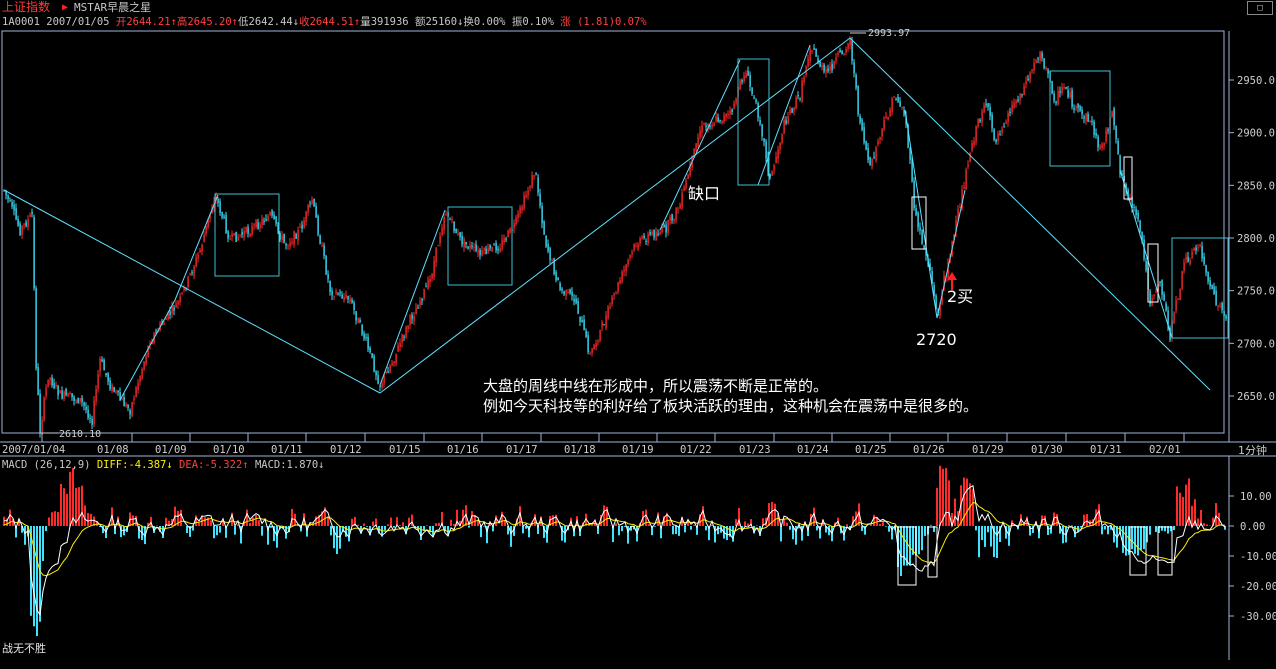 This screenshot has width=1276, height=669. I want to click on buy-label: 2买, so click(960, 296).